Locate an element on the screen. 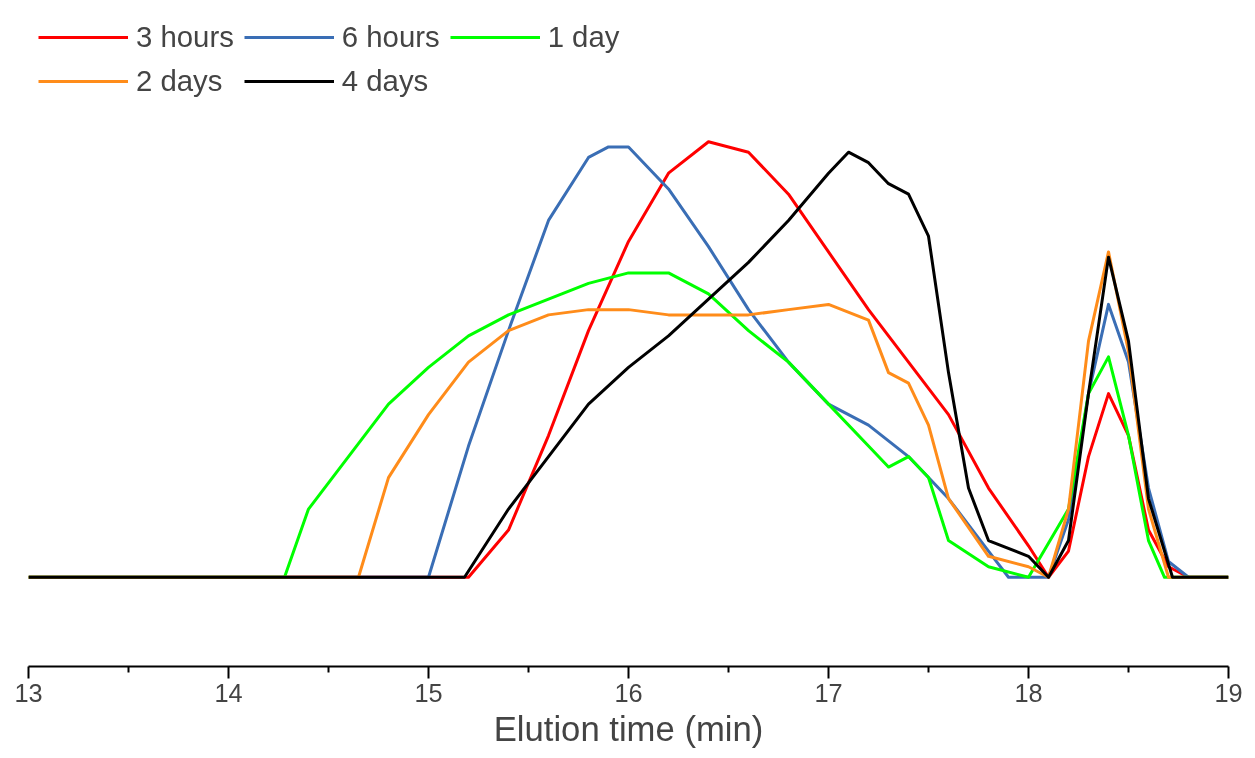 This screenshot has width=1255, height=758. x-tick-label: 16 is located at coordinates (628, 692).